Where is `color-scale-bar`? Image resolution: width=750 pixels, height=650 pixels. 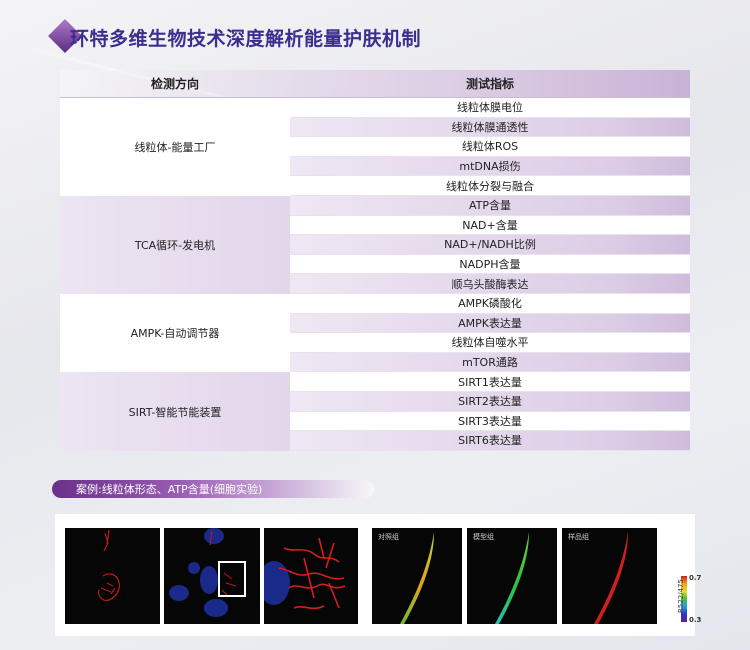 color-scale-bar is located at coordinates (684, 599).